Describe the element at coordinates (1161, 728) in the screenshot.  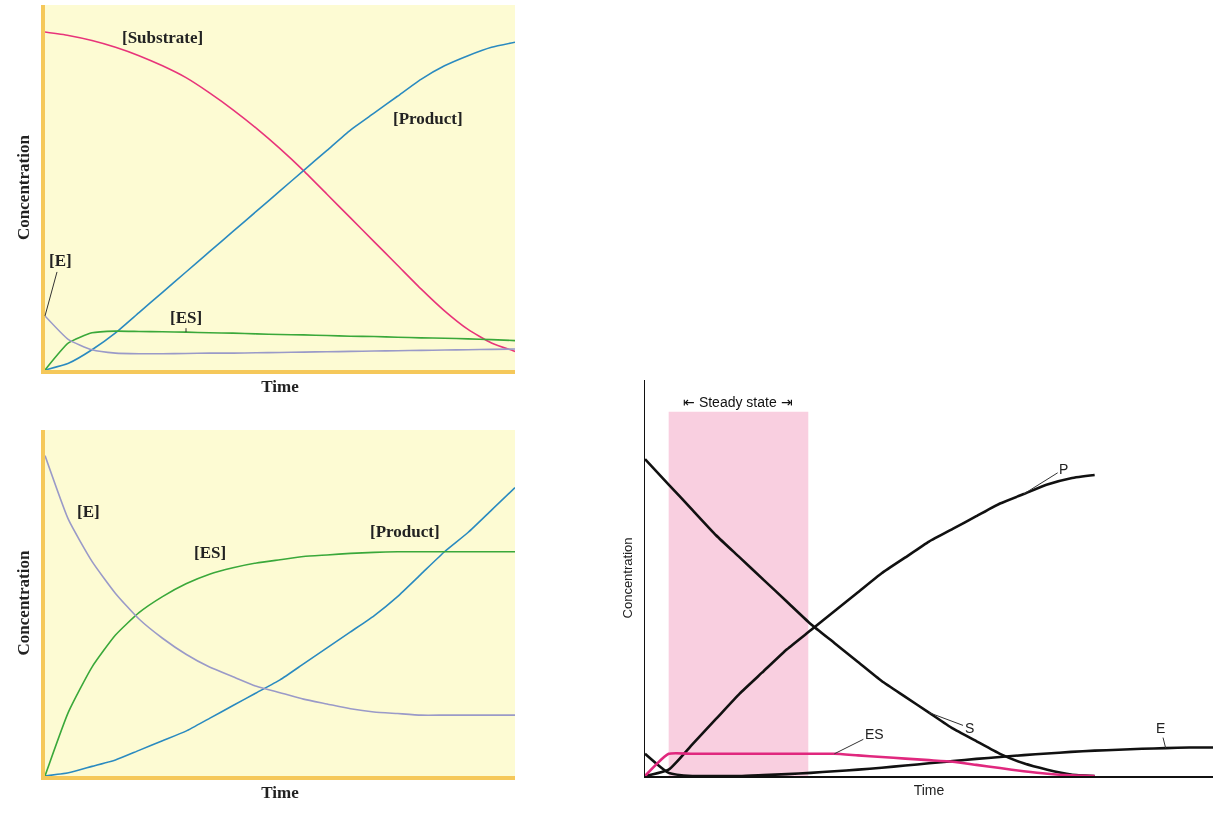
I see `series-label: E` at that location.